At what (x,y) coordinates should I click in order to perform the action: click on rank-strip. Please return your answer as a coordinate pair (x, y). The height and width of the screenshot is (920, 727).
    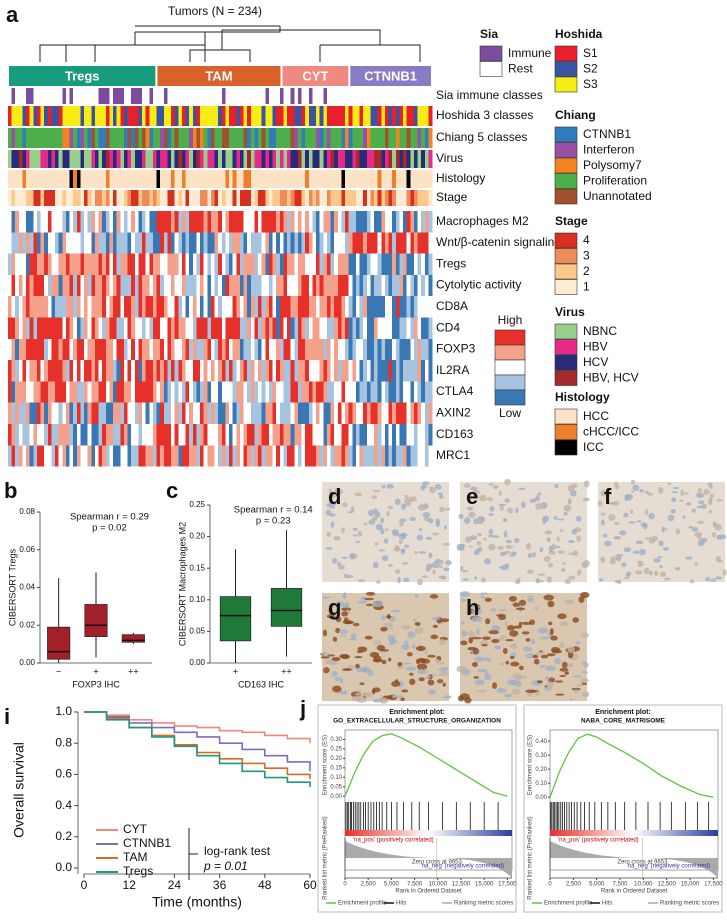
    Looking at the image, I should click on (634, 833).